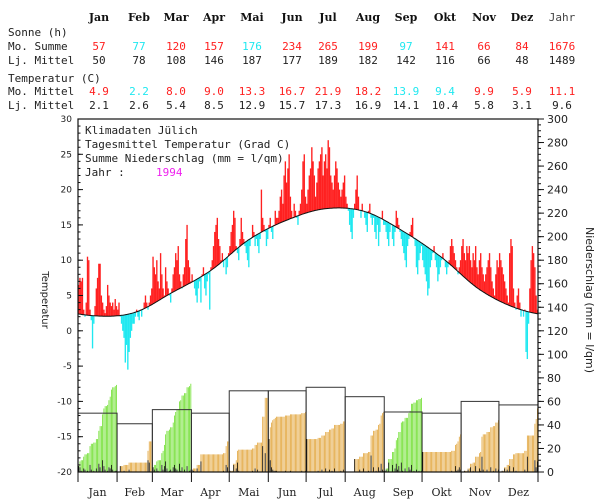 This screenshot has height=500, width=600. I want to click on month-header-jan: Jan, so click(98, 17).